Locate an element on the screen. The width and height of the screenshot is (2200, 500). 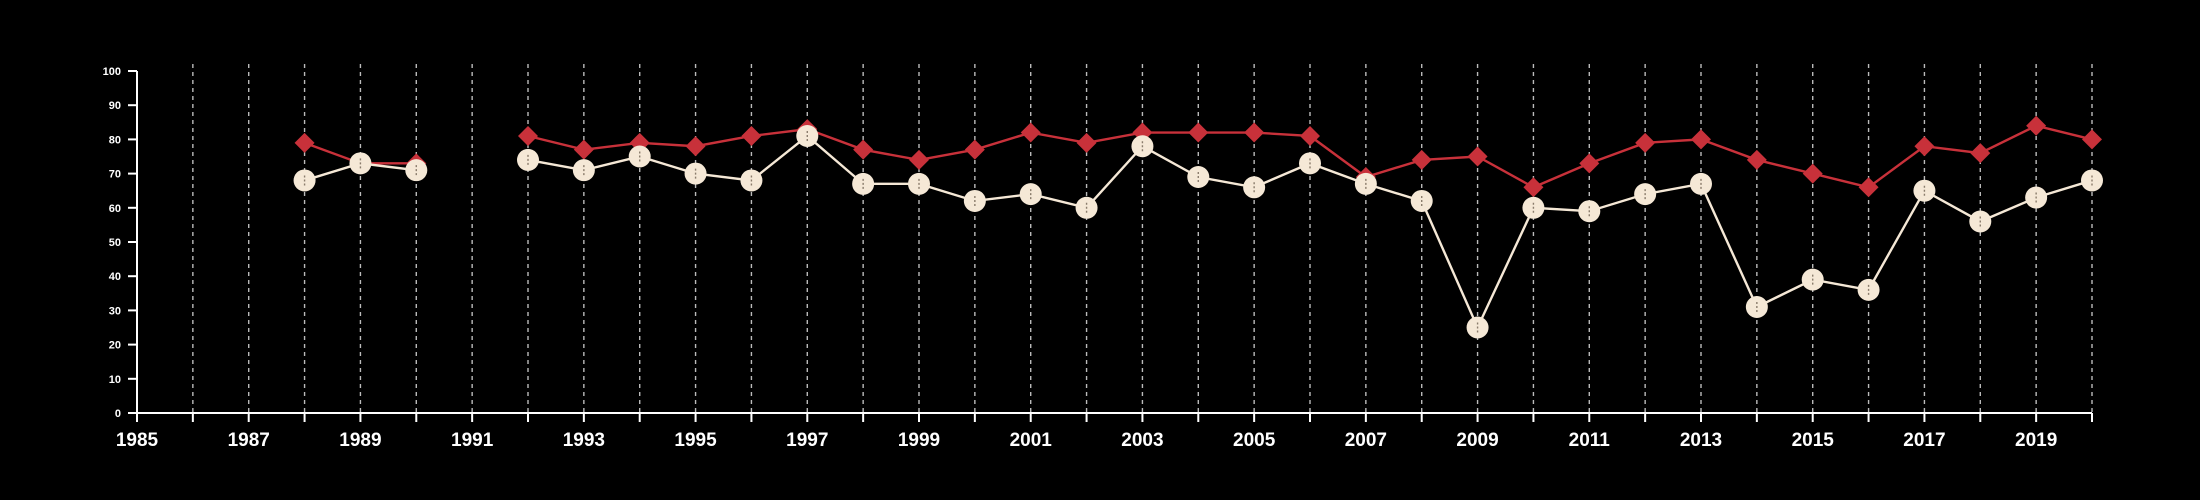
x-tick-label: 1985 is located at coordinates (137, 440).